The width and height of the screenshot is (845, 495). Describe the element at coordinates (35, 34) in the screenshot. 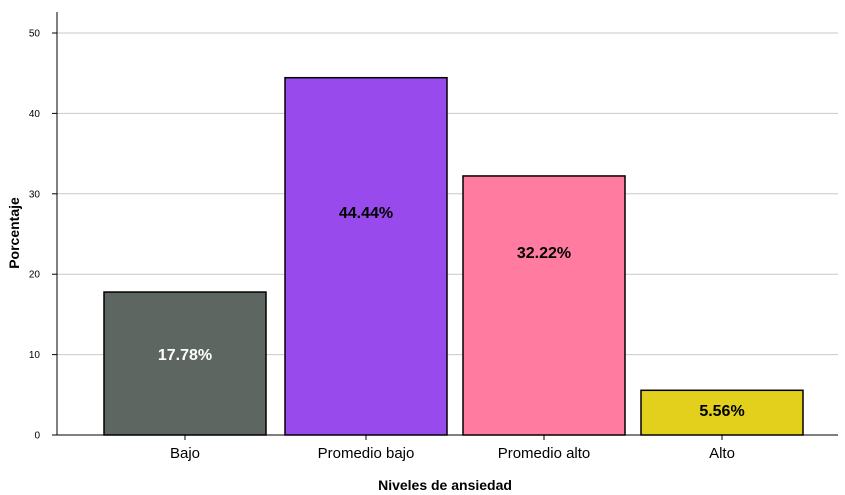

I see `y-tick-label: 50` at that location.